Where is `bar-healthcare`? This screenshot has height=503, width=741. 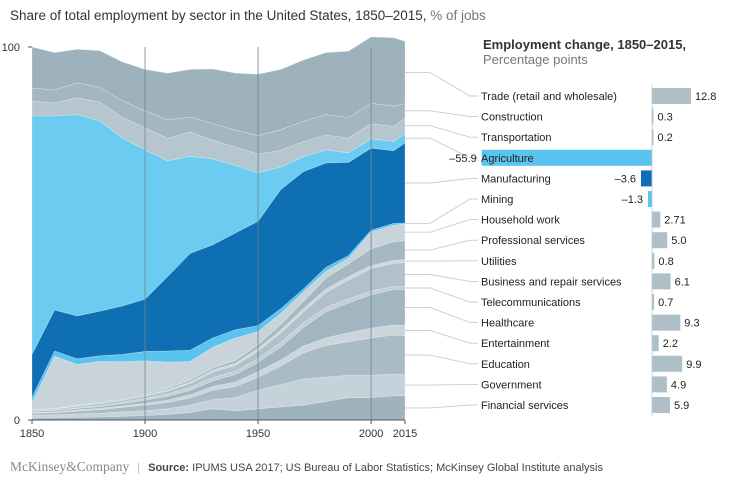 bar-healthcare is located at coordinates (666, 322).